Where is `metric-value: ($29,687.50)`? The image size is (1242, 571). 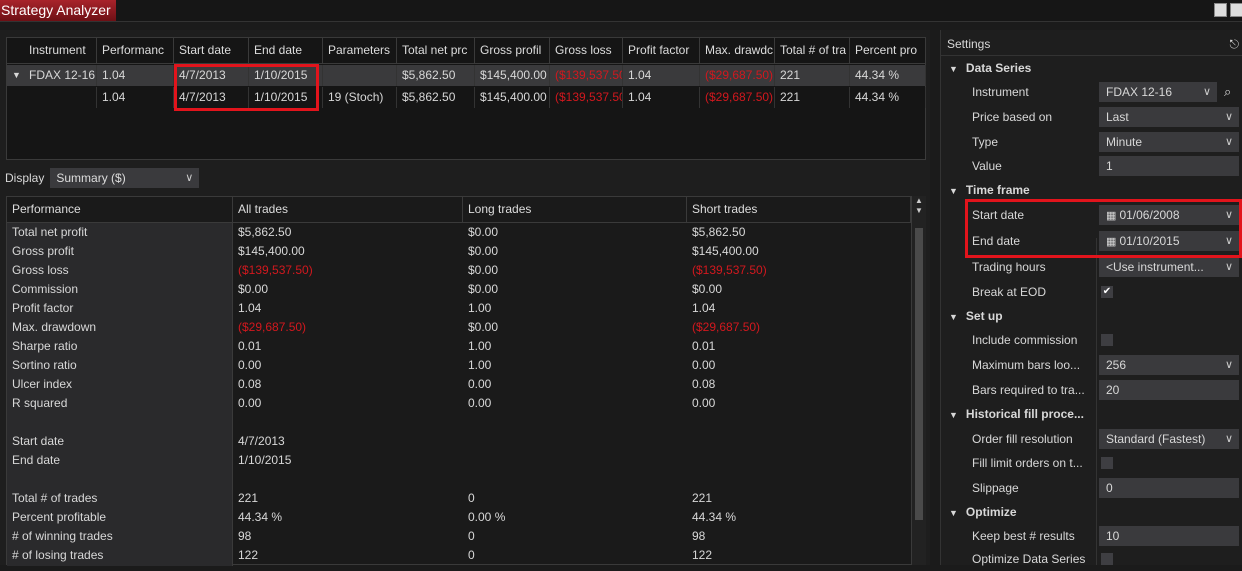 metric-value: ($29,687.50) is located at coordinates (726, 327).